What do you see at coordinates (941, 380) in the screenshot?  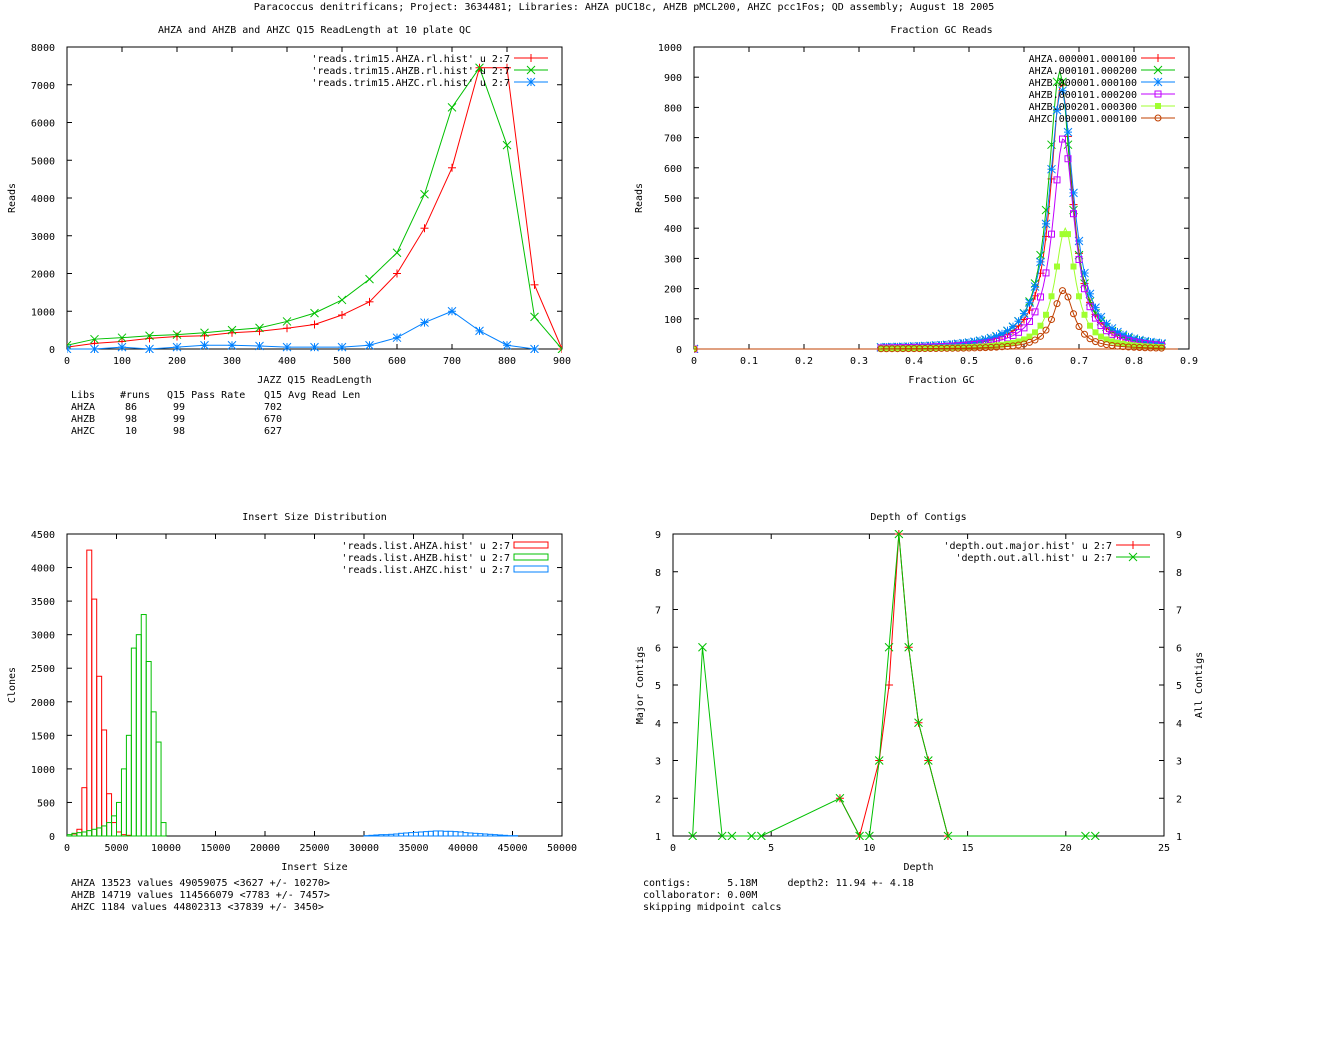 I see `x-axis-label: Fraction GC` at bounding box center [941, 380].